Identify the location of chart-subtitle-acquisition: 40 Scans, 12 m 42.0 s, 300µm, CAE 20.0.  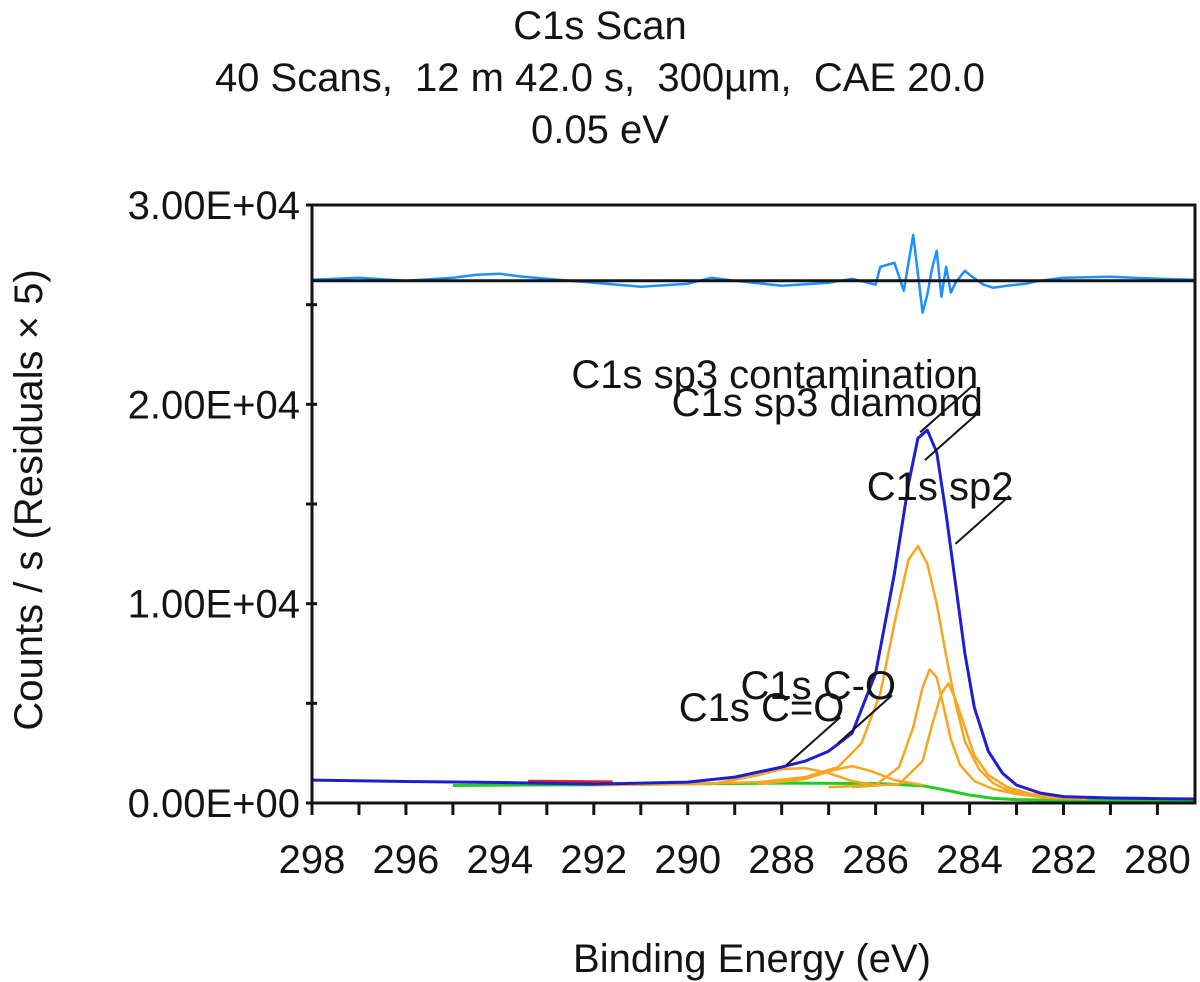
(600, 78).